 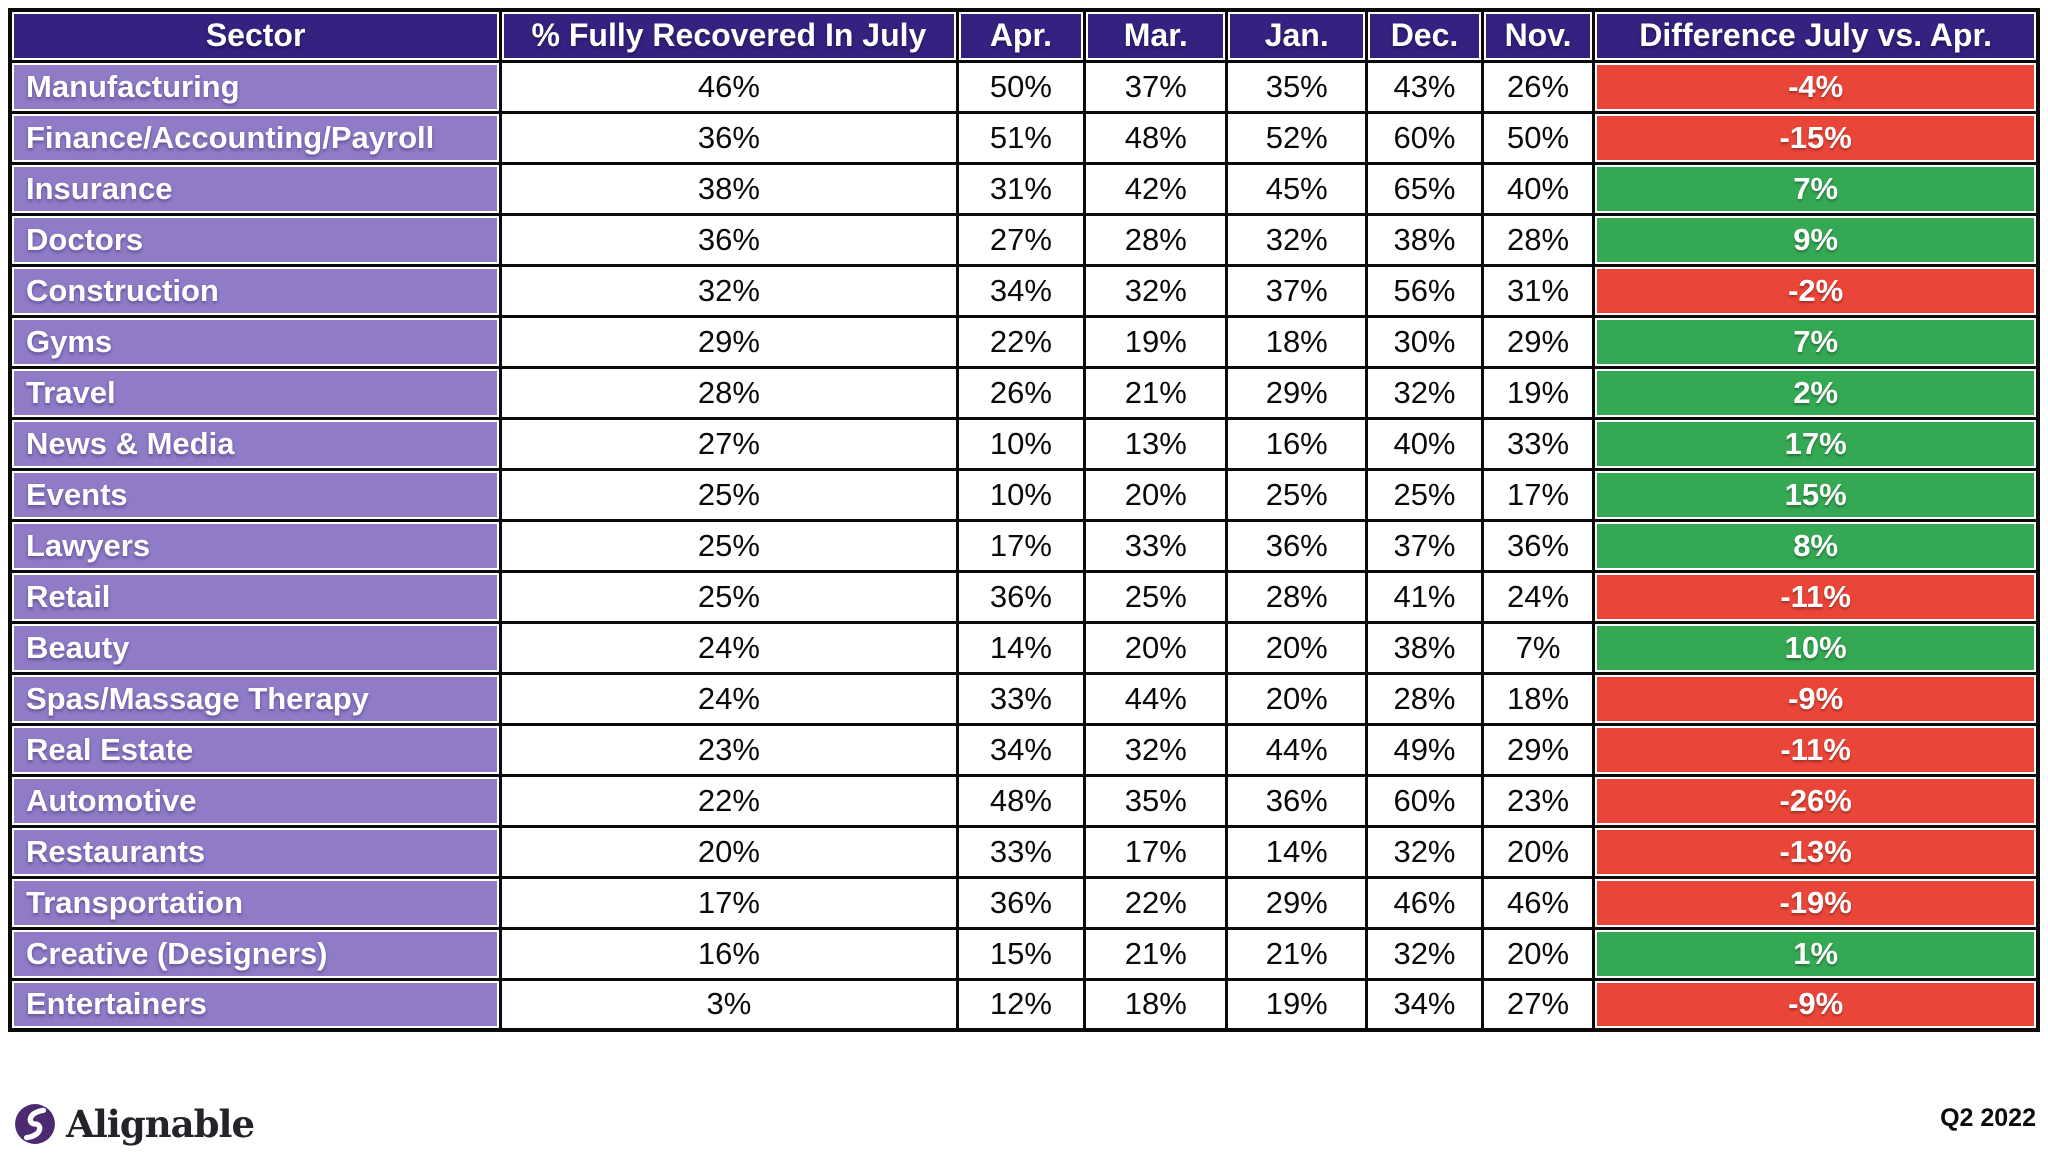 I want to click on nov-cell: 40%, so click(x=1538, y=188).